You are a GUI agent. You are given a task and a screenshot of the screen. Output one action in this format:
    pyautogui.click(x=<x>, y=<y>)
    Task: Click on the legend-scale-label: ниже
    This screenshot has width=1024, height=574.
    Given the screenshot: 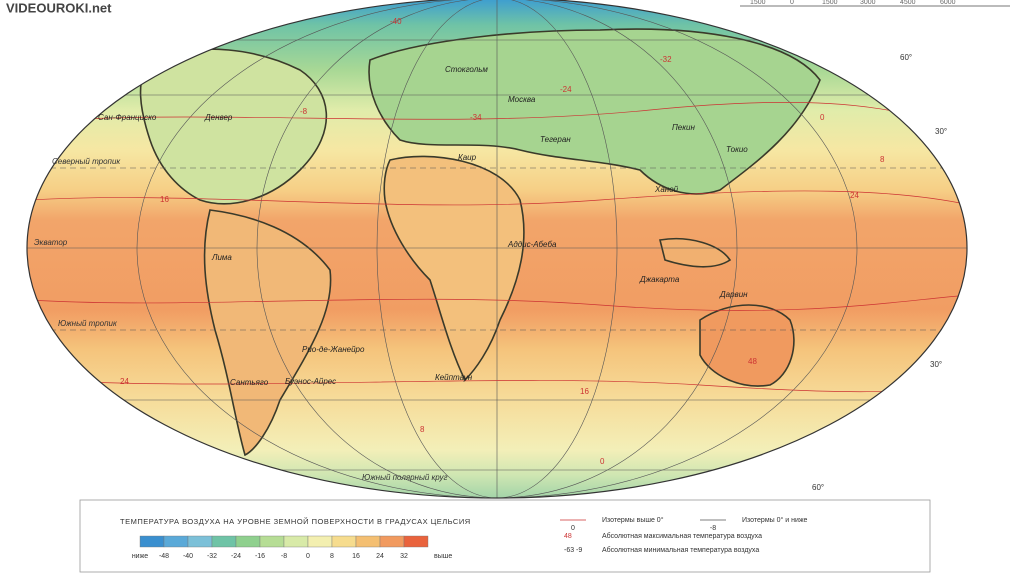 What is the action you would take?
    pyautogui.click(x=140, y=556)
    